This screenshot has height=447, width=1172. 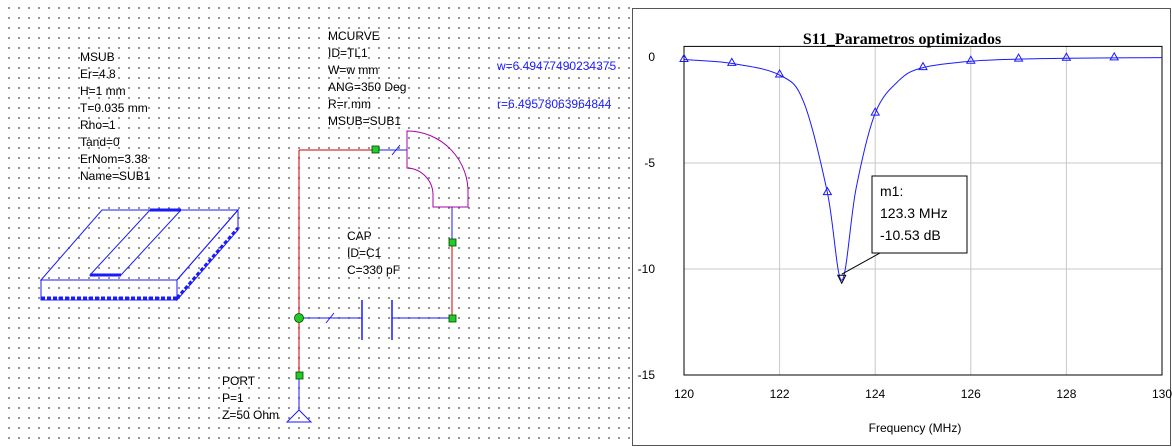 What do you see at coordinates (354, 36) in the screenshot?
I see `mcurve-title: MCURVE` at bounding box center [354, 36].